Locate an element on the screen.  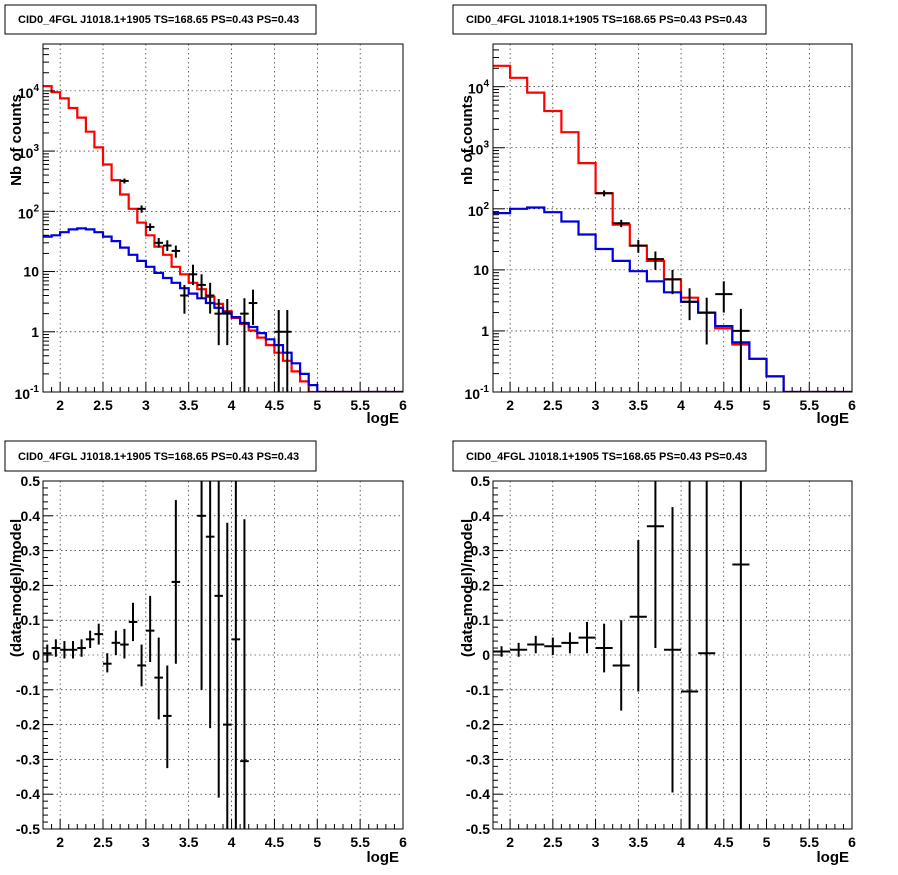
y-tick-label: 0.4 is located at coordinates (481, 516).